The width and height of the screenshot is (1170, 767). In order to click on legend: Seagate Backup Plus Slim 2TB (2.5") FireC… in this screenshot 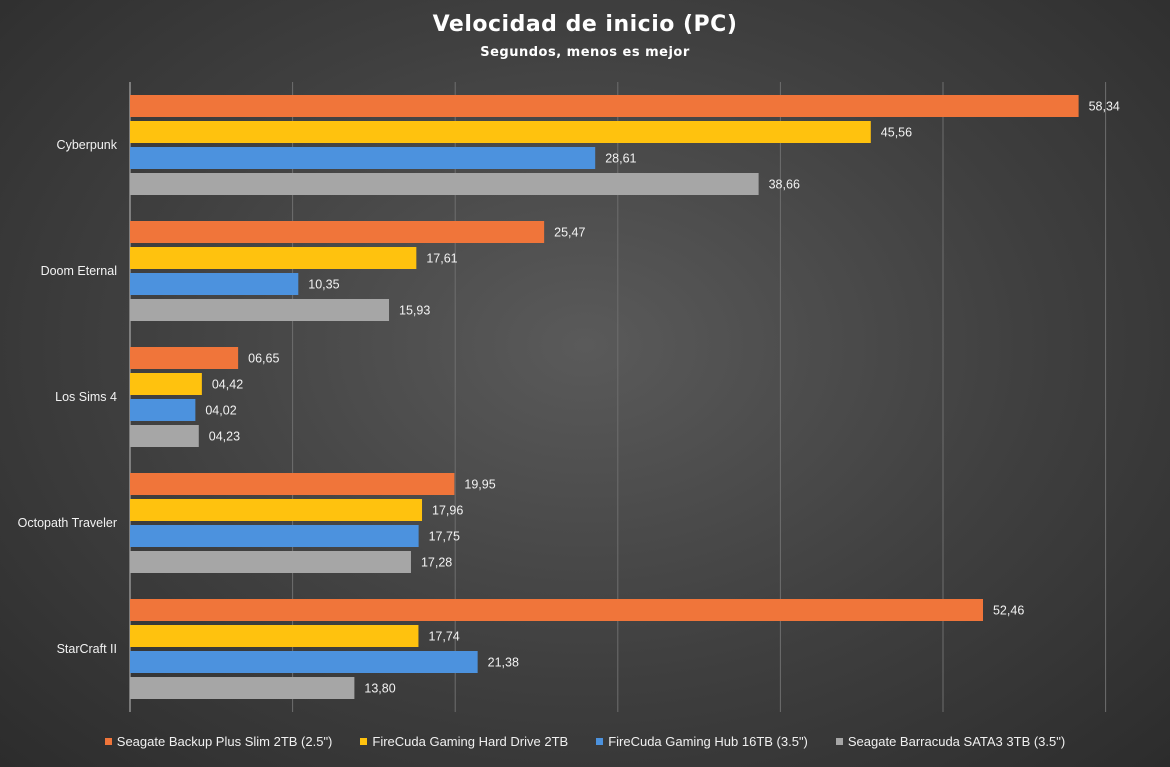, I will do `click(585, 741)`.